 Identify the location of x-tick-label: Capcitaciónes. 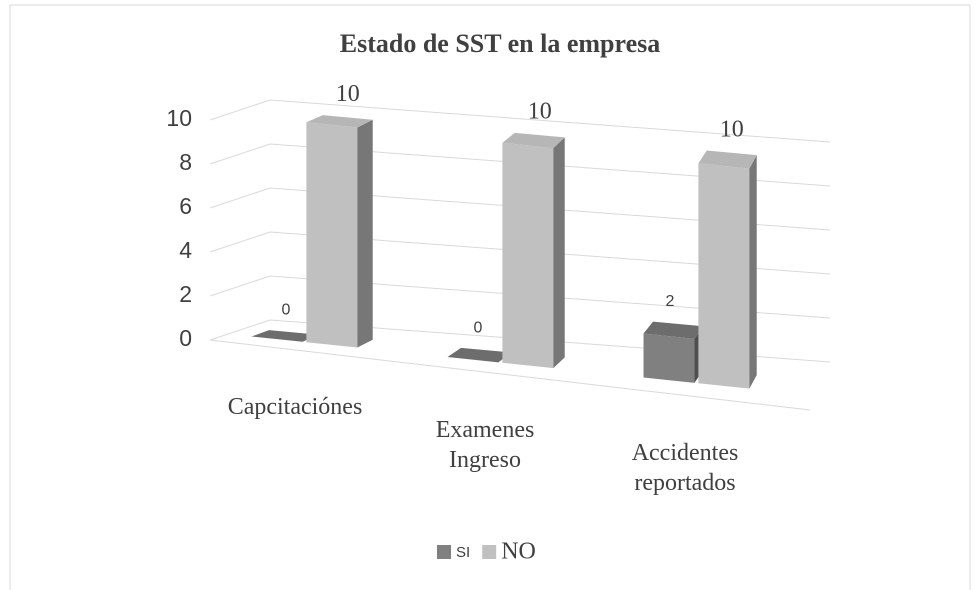
(295, 406).